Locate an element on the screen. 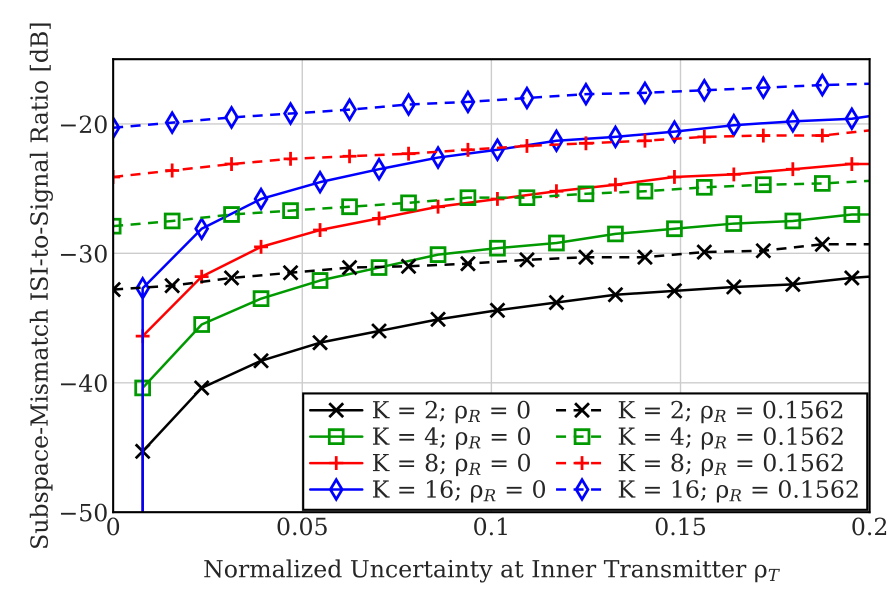 The image size is (891, 604). y-tick-label: −50 is located at coordinates (83, 513).